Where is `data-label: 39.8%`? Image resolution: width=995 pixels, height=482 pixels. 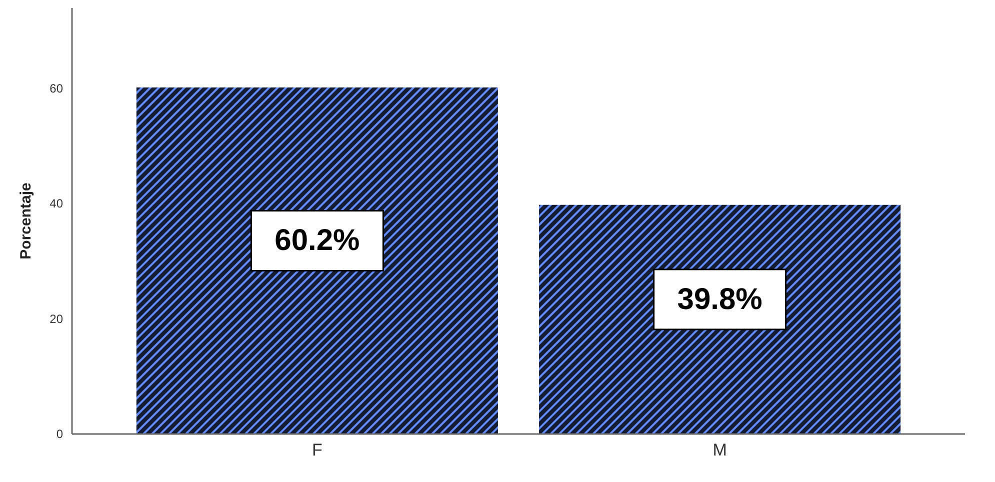
data-label: 39.8% is located at coordinates (719, 299).